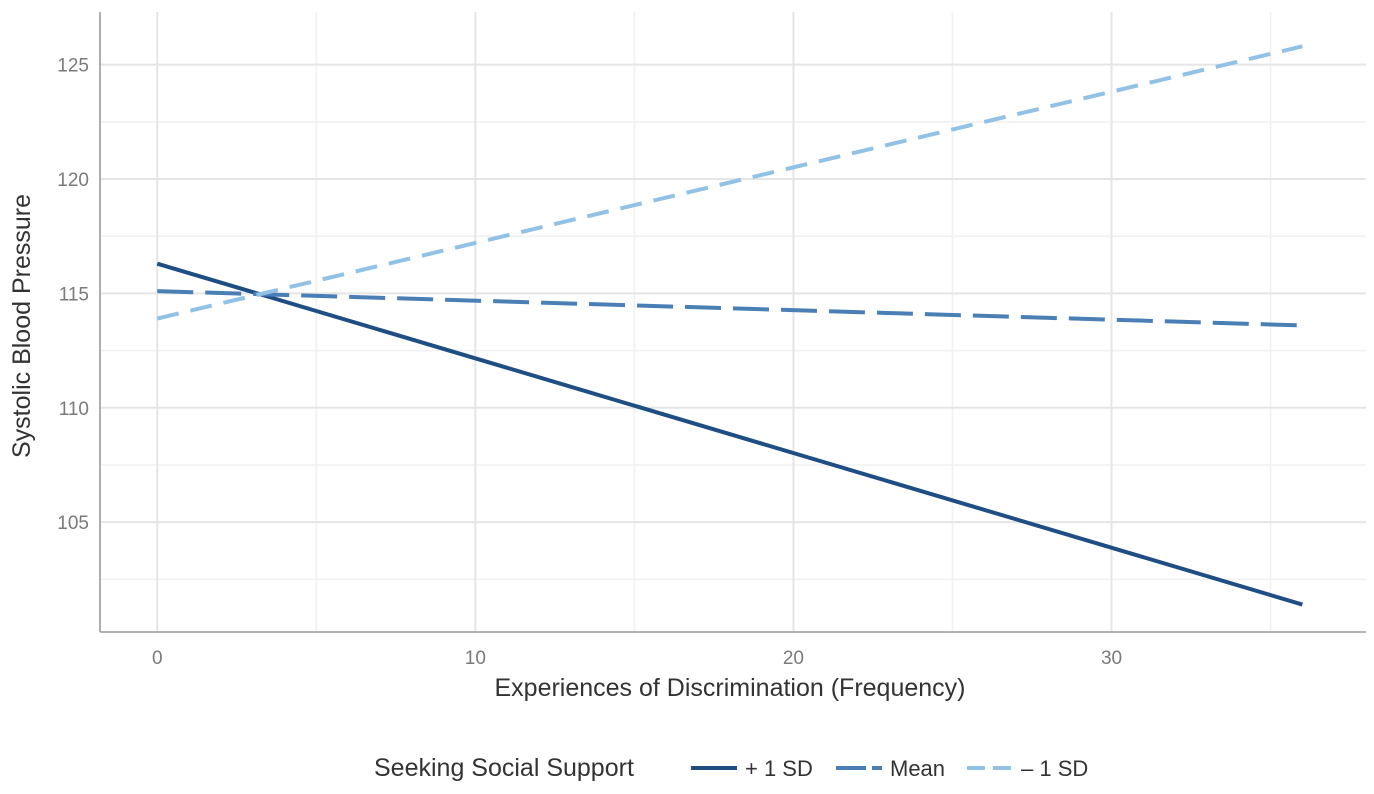 This screenshot has width=1374, height=794. I want to click on legend-label-1: Mean, so click(917, 768).